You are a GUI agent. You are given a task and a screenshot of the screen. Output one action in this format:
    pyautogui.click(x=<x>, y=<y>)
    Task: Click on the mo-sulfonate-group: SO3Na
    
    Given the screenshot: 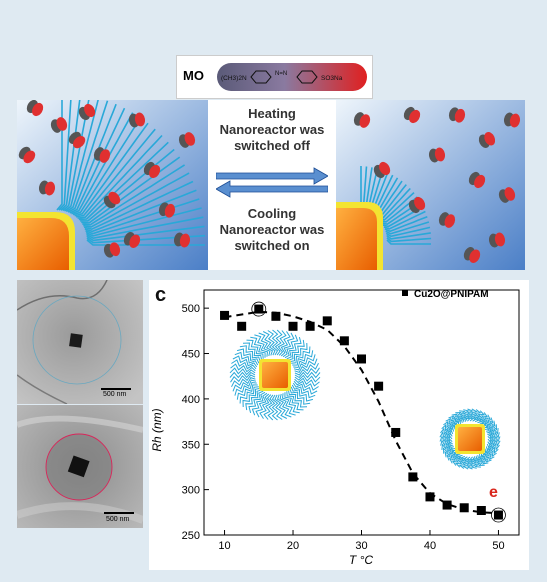 What is the action you would take?
    pyautogui.click(x=332, y=78)
    